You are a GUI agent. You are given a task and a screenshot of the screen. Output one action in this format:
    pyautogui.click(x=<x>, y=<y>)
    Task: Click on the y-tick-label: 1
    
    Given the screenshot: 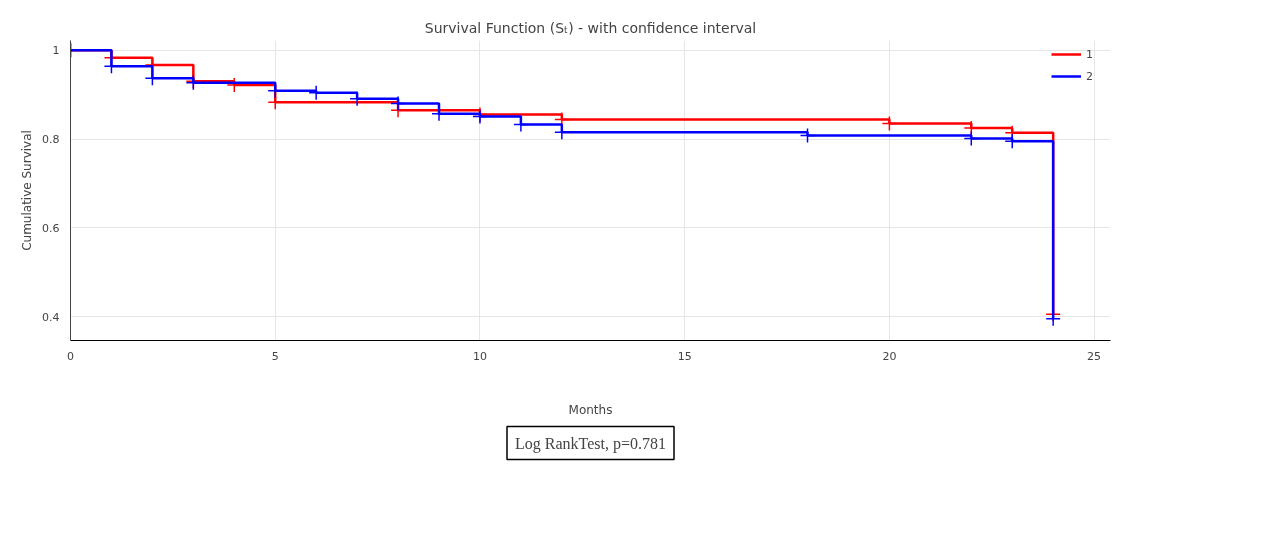 What is the action you would take?
    pyautogui.click(x=56, y=51)
    